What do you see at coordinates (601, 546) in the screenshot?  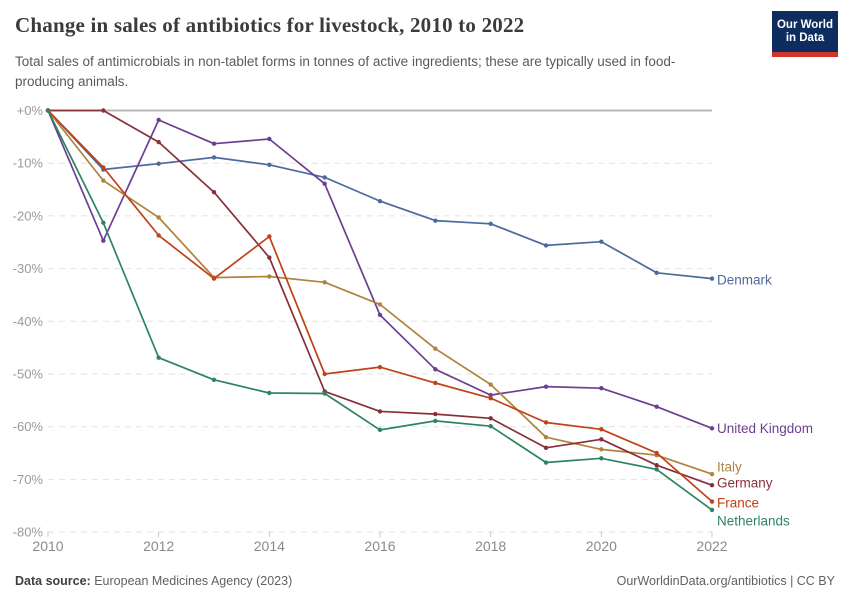 I see `x-axis-tick-label: 2020` at bounding box center [601, 546].